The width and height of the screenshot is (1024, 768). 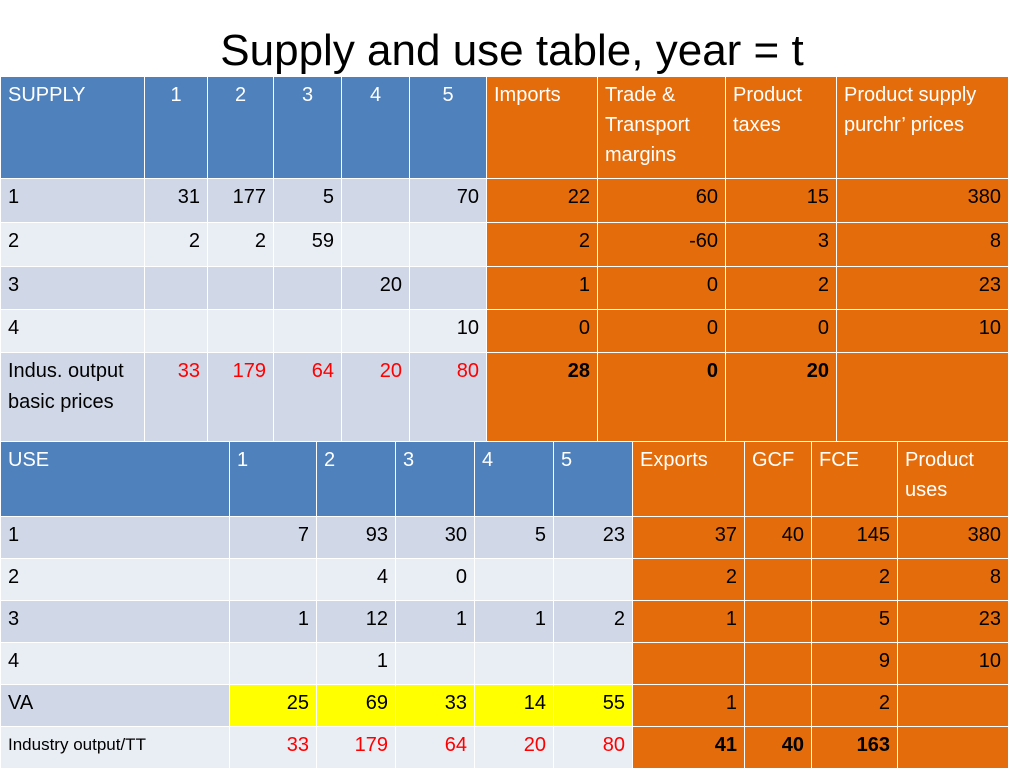 What do you see at coordinates (435, 537) in the screenshot?
I see `use-cell: 30` at bounding box center [435, 537].